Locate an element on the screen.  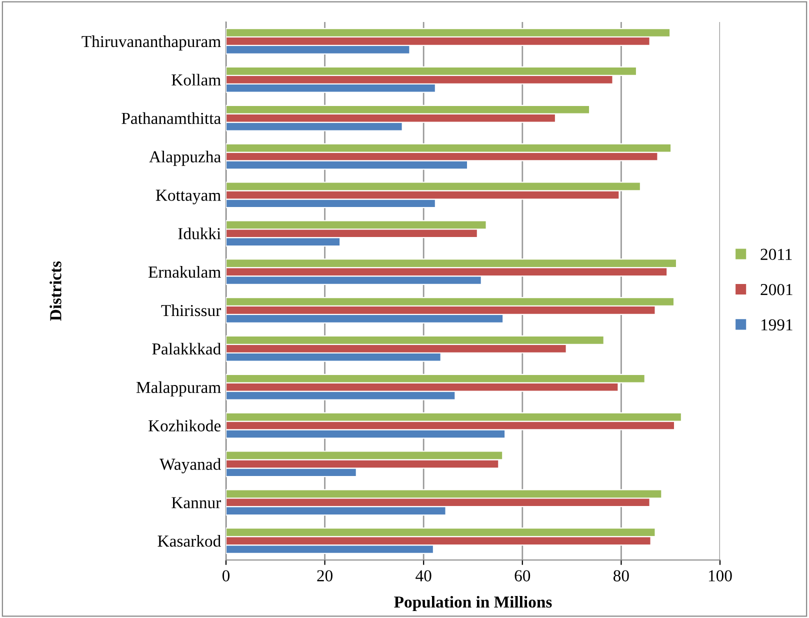
y-tick-label: Idukki is located at coordinates (199, 234).